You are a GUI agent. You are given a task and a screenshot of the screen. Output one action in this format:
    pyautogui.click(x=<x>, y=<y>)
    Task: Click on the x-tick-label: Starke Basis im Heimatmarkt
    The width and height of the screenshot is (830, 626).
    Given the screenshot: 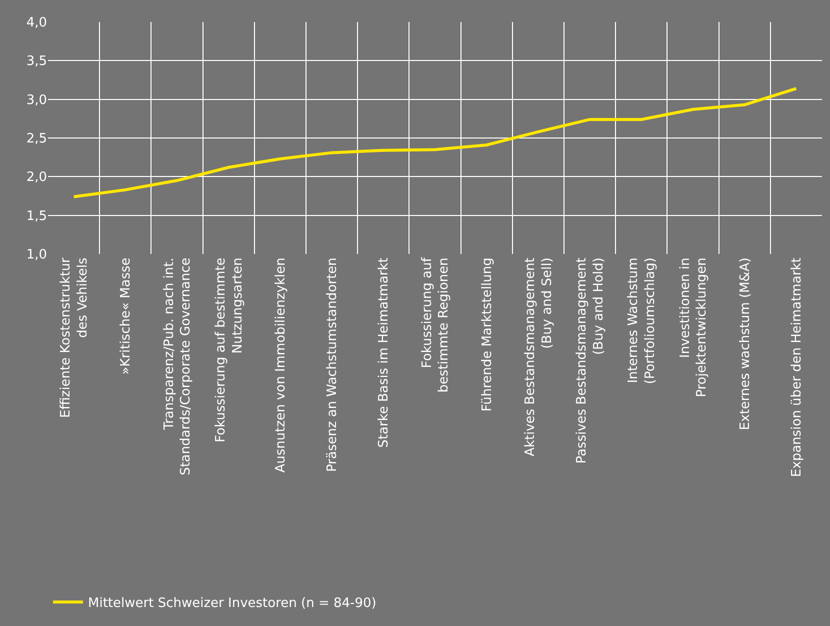 What is the action you would take?
    pyautogui.click(x=384, y=353)
    